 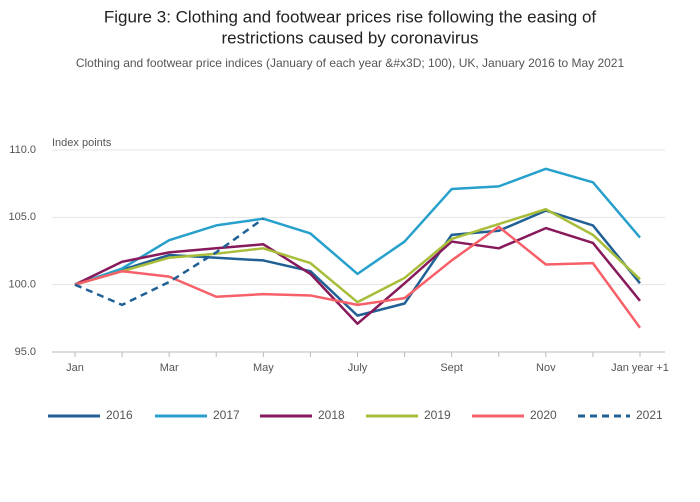 I want to click on y-tick-label: 105.0, so click(x=22, y=217).